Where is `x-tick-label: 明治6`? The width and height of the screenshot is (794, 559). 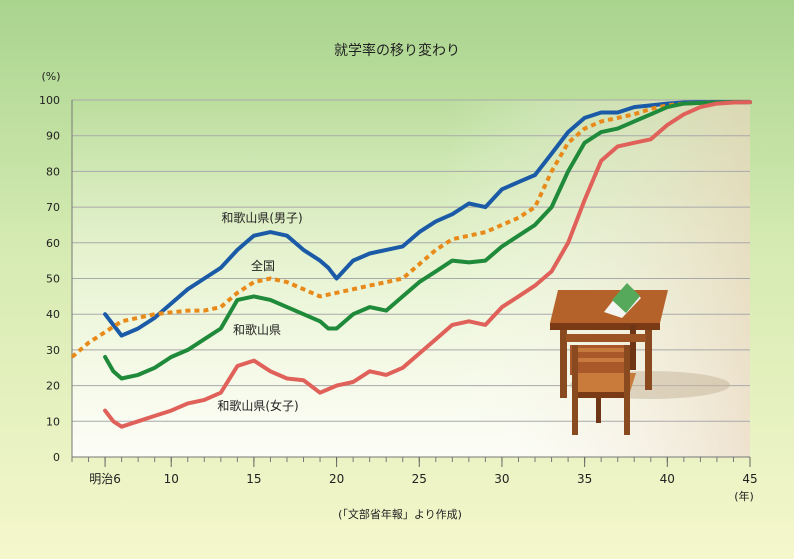 x-tick-label: 明治6 is located at coordinates (105, 479).